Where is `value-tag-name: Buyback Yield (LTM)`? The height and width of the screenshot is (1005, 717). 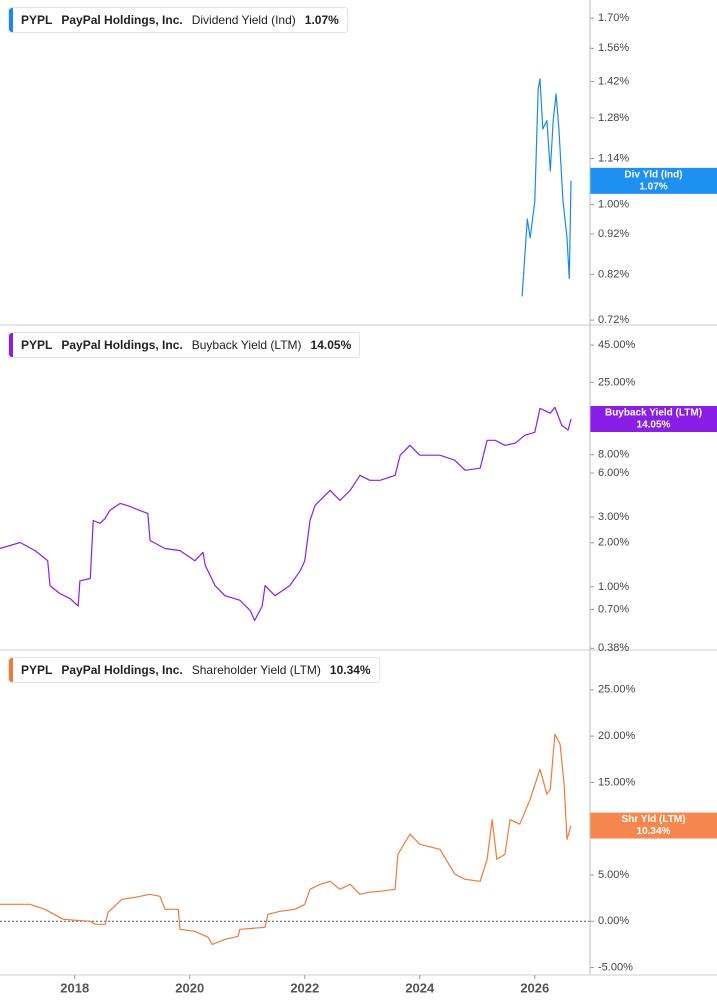
value-tag-name: Buyback Yield (LTM) is located at coordinates (653, 413).